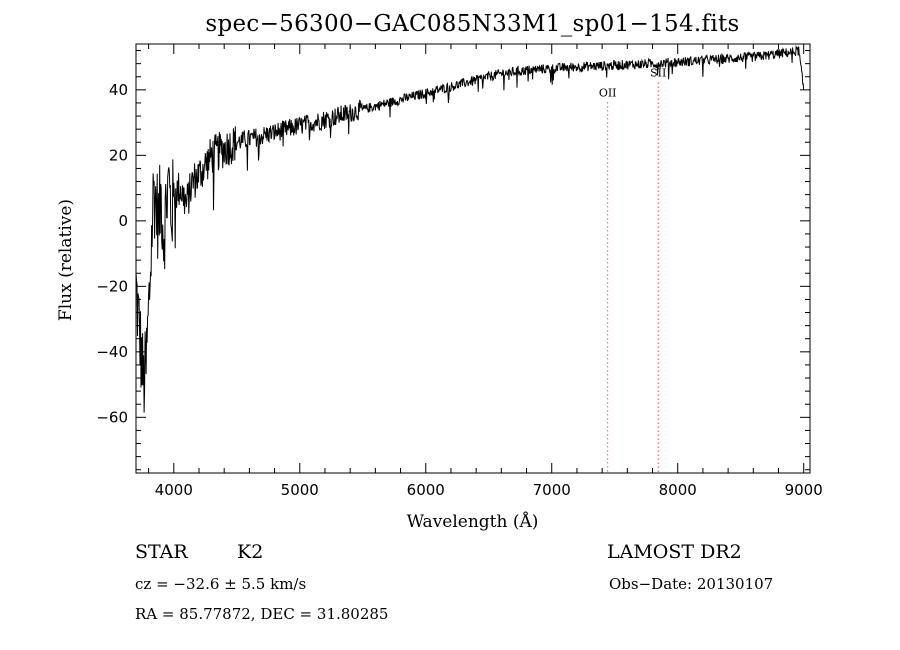 The height and width of the screenshot is (650, 900). What do you see at coordinates (691, 584) in the screenshot?
I see `observation-date: Obs−Date: 20130107` at bounding box center [691, 584].